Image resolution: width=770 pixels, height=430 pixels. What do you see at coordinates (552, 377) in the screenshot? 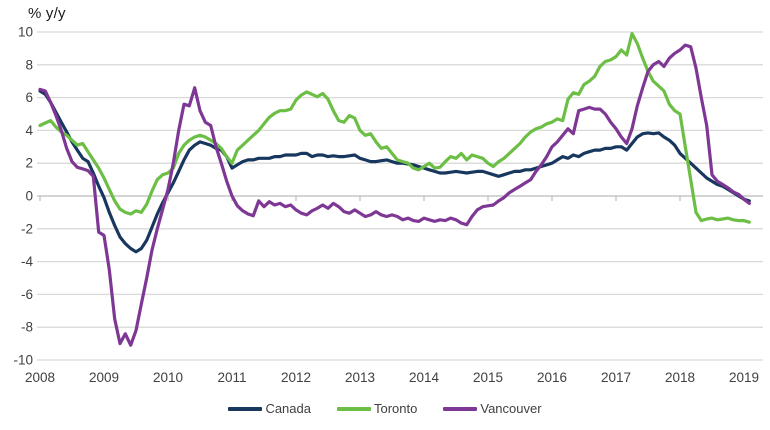
I see `x-tick-label: 2016` at bounding box center [552, 377].